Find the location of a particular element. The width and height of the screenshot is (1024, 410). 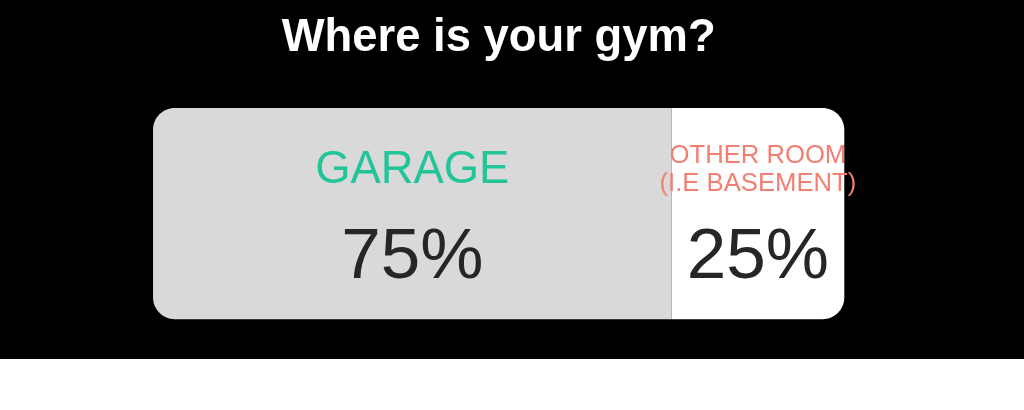

series-label: GARAGE is located at coordinates (412, 167).